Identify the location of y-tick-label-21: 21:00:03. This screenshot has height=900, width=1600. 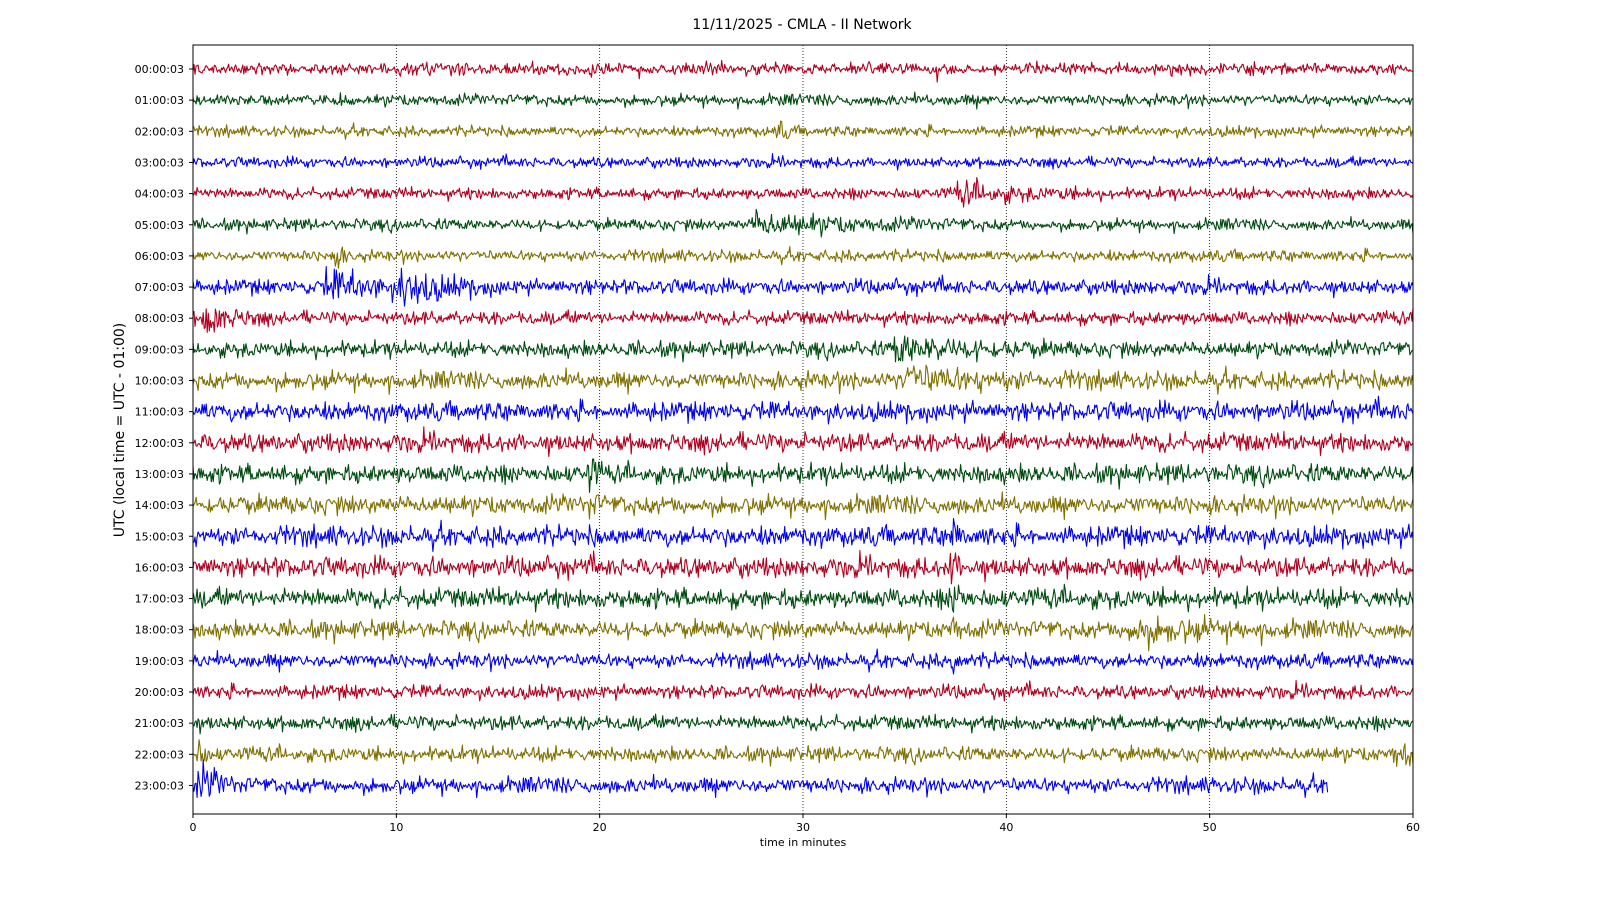
(159, 723).